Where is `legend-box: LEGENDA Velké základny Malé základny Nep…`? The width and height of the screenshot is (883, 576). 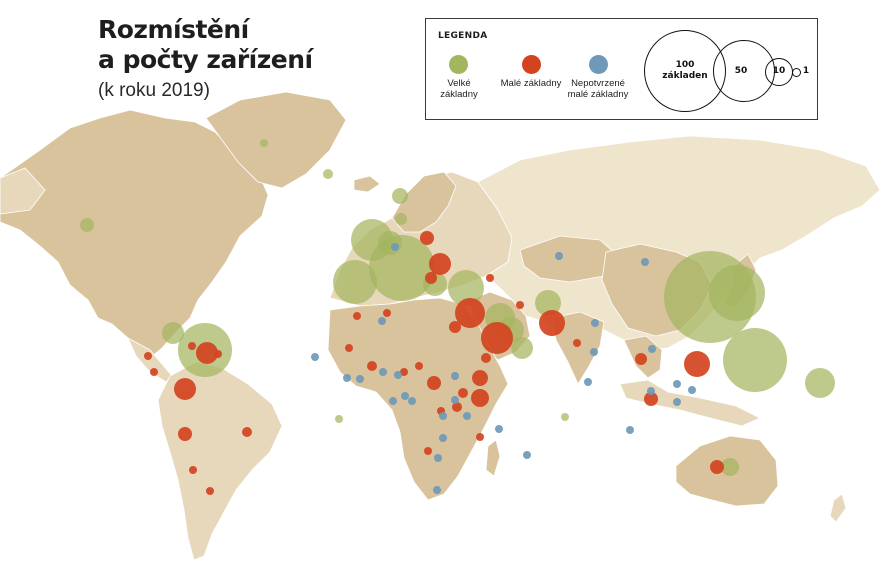 legend-box: LEGENDA Velké základny Malé základny Nep… is located at coordinates (621, 69).